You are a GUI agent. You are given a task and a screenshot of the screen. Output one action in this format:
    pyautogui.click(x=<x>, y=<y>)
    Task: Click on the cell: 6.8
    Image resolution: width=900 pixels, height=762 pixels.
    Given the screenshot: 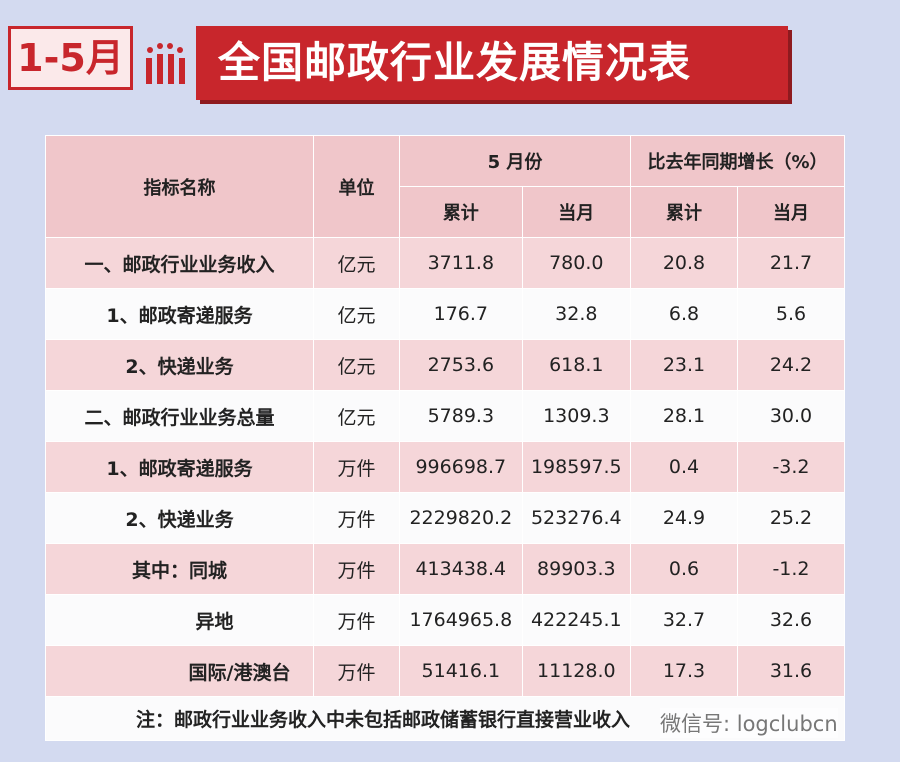 What is the action you would take?
    pyautogui.click(x=683, y=314)
    